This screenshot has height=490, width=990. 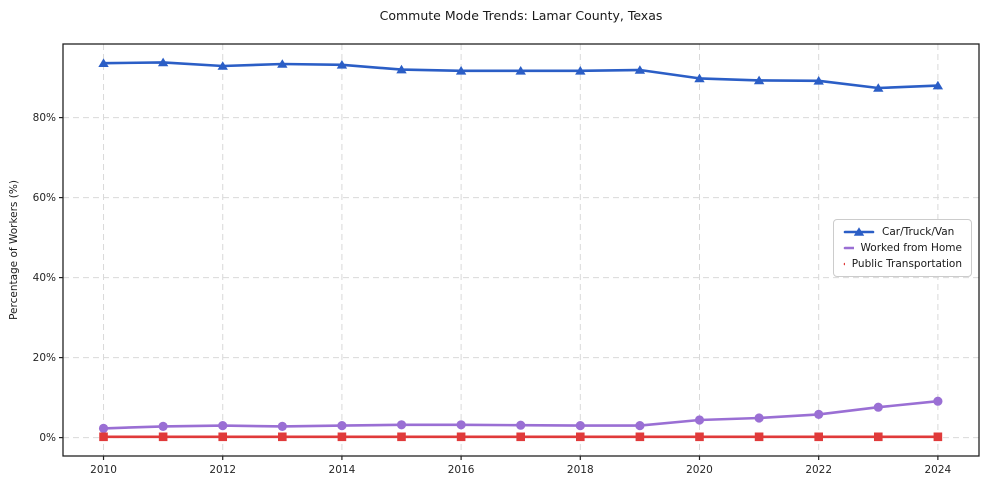 I want to click on legend-line-marker-car-truck-van, so click(x=859, y=231).